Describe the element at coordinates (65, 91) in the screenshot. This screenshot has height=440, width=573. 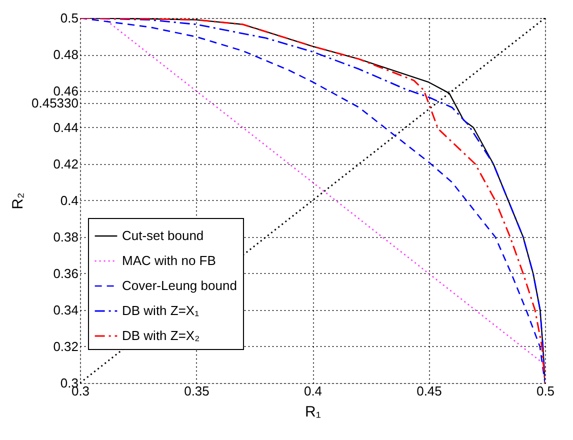
I see `y-tick-label: 0.46` at that location.